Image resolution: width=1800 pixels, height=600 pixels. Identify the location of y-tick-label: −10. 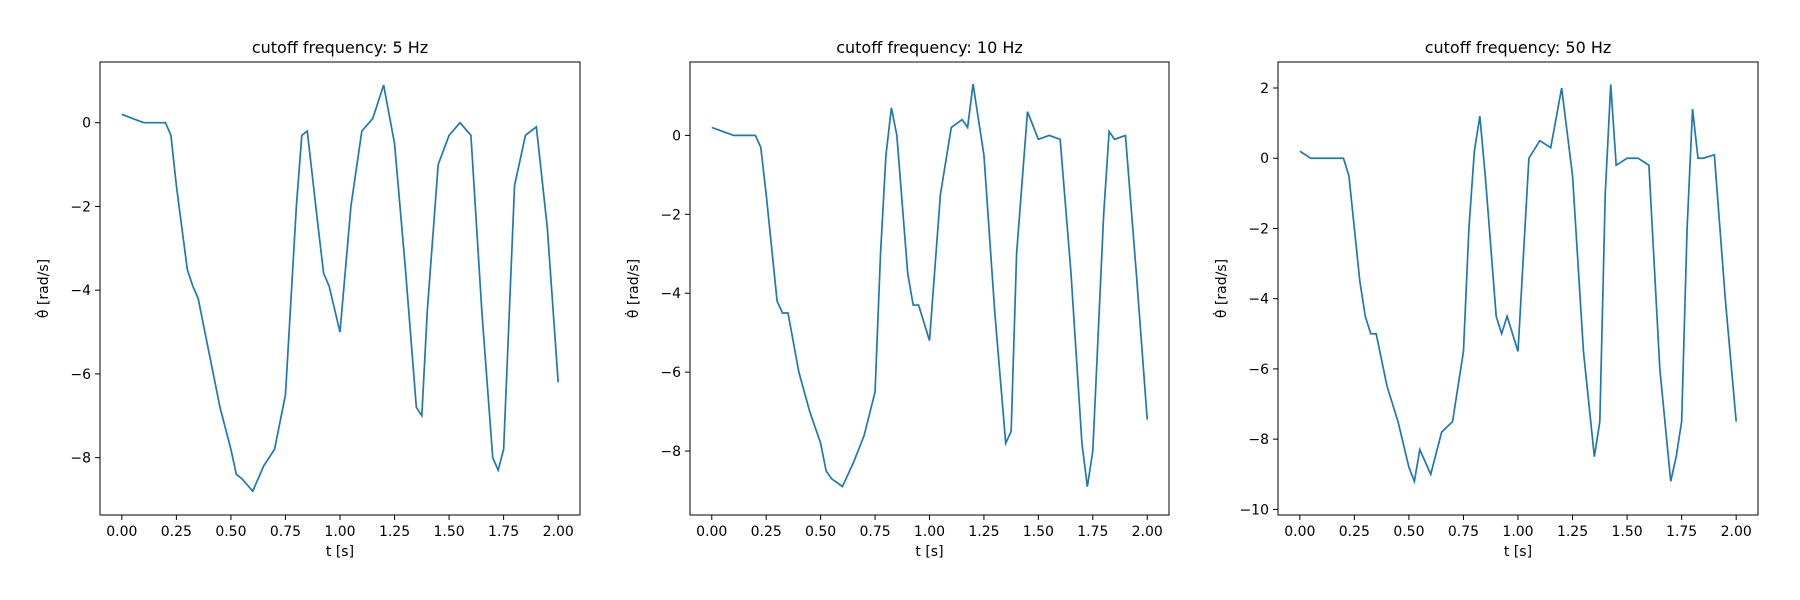
(1254, 510).